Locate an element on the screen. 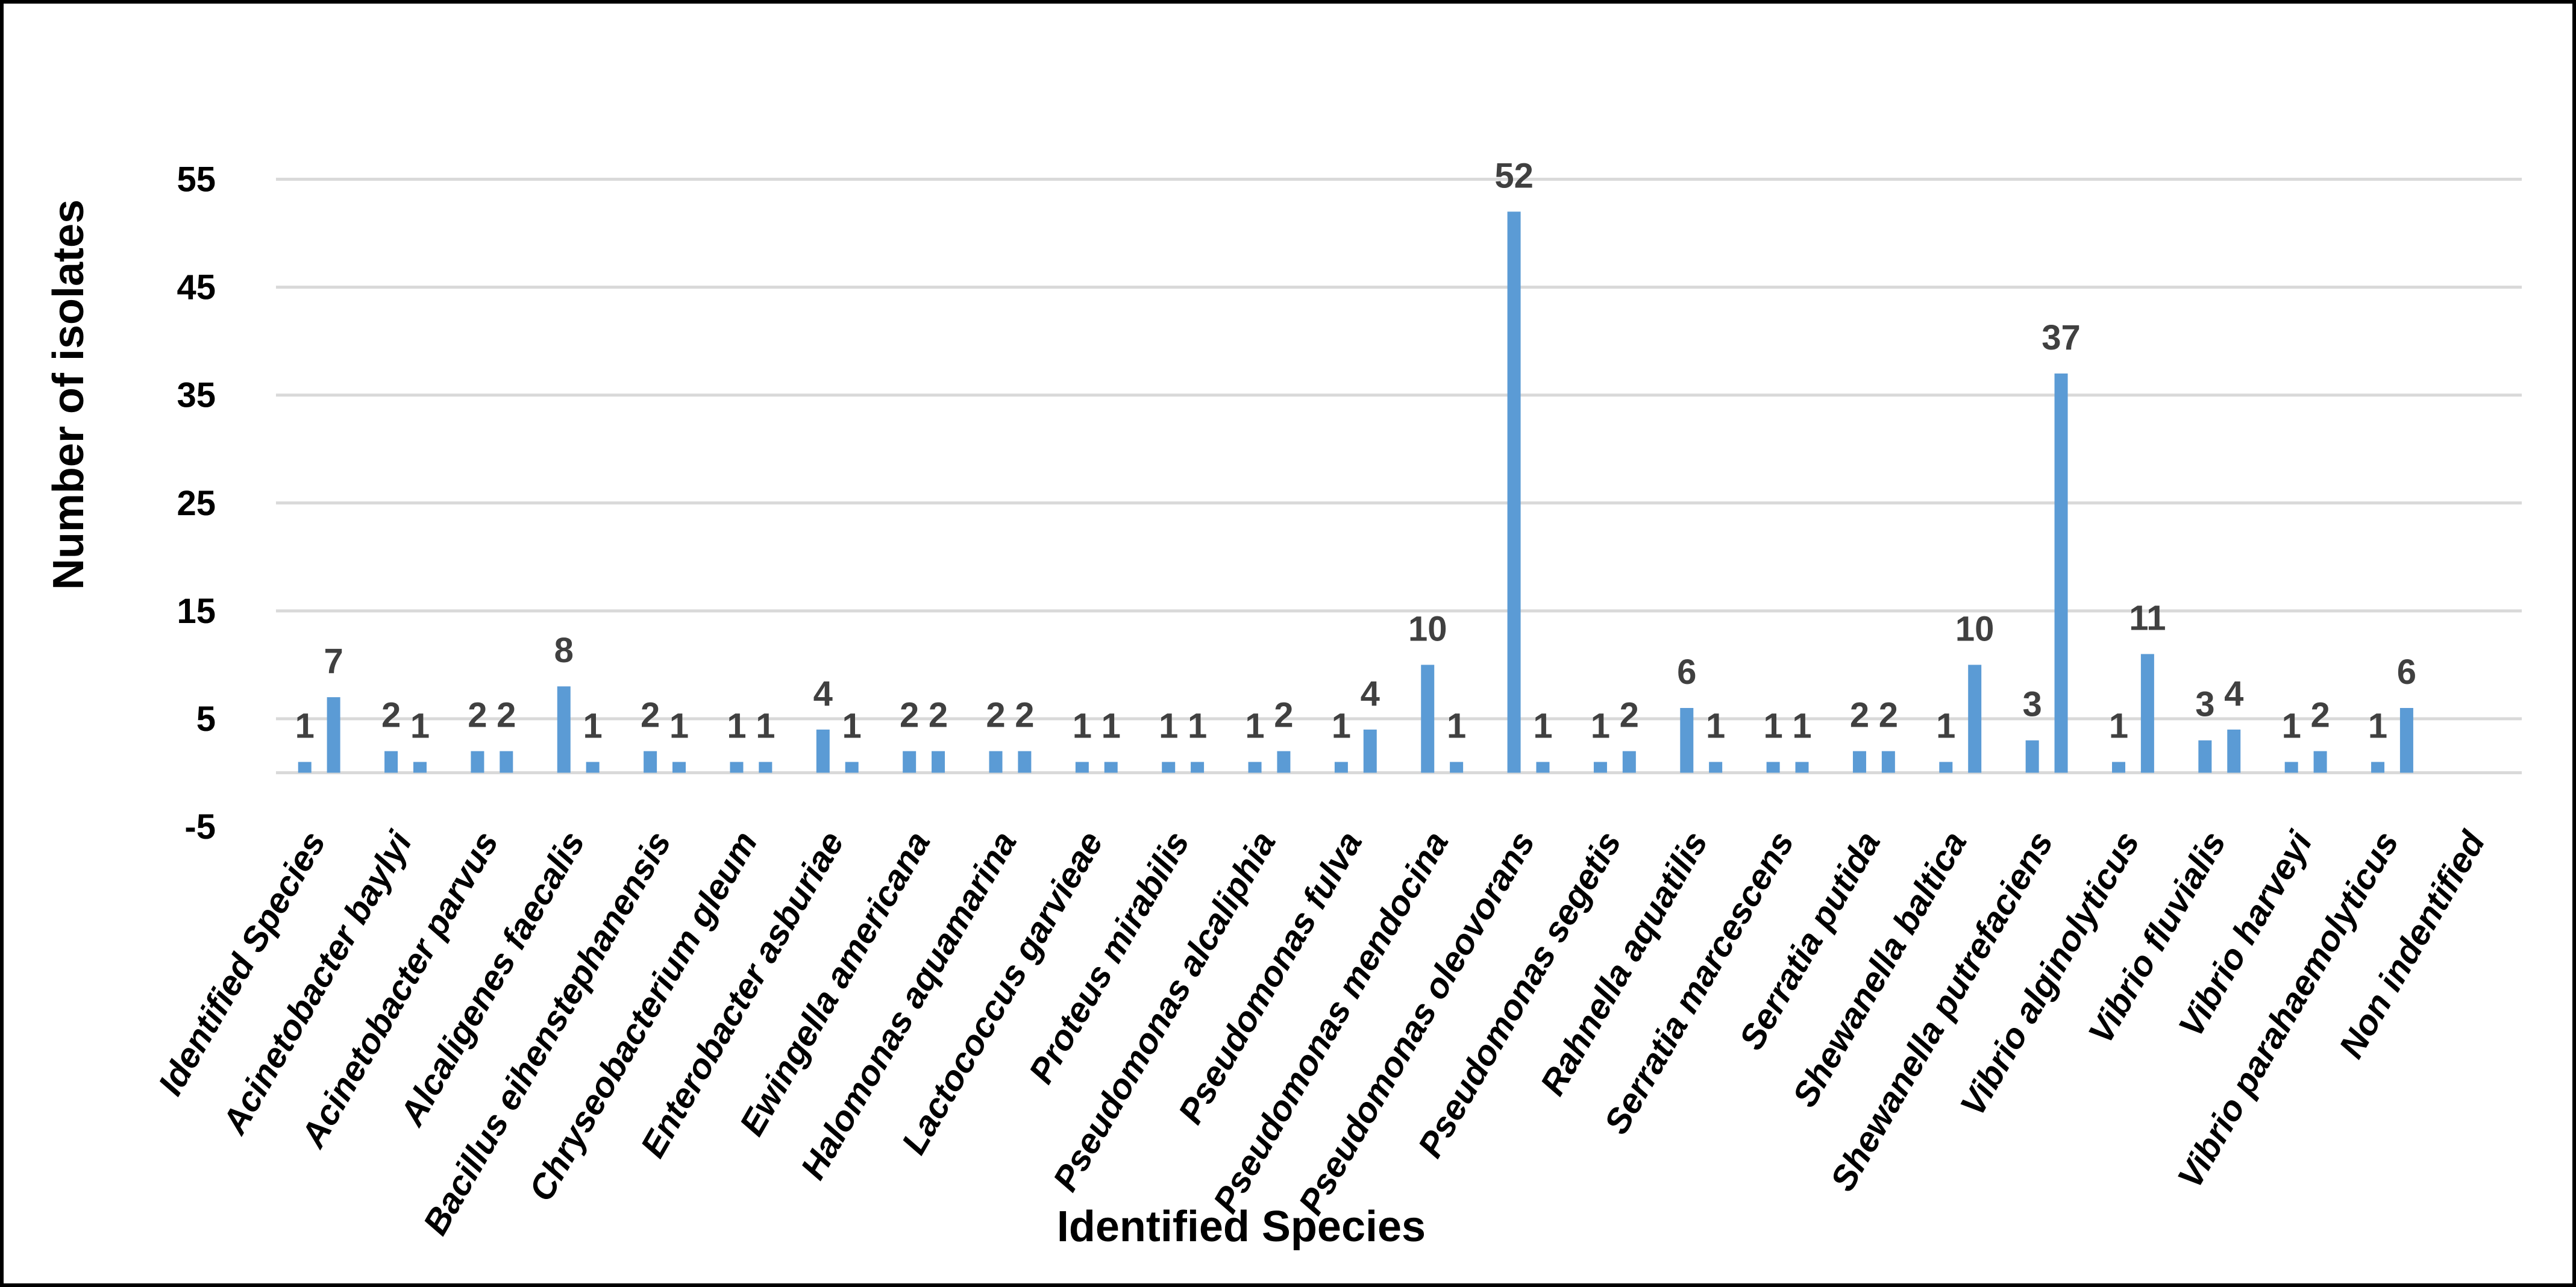  y-tick-label: 15 is located at coordinates (196, 611).